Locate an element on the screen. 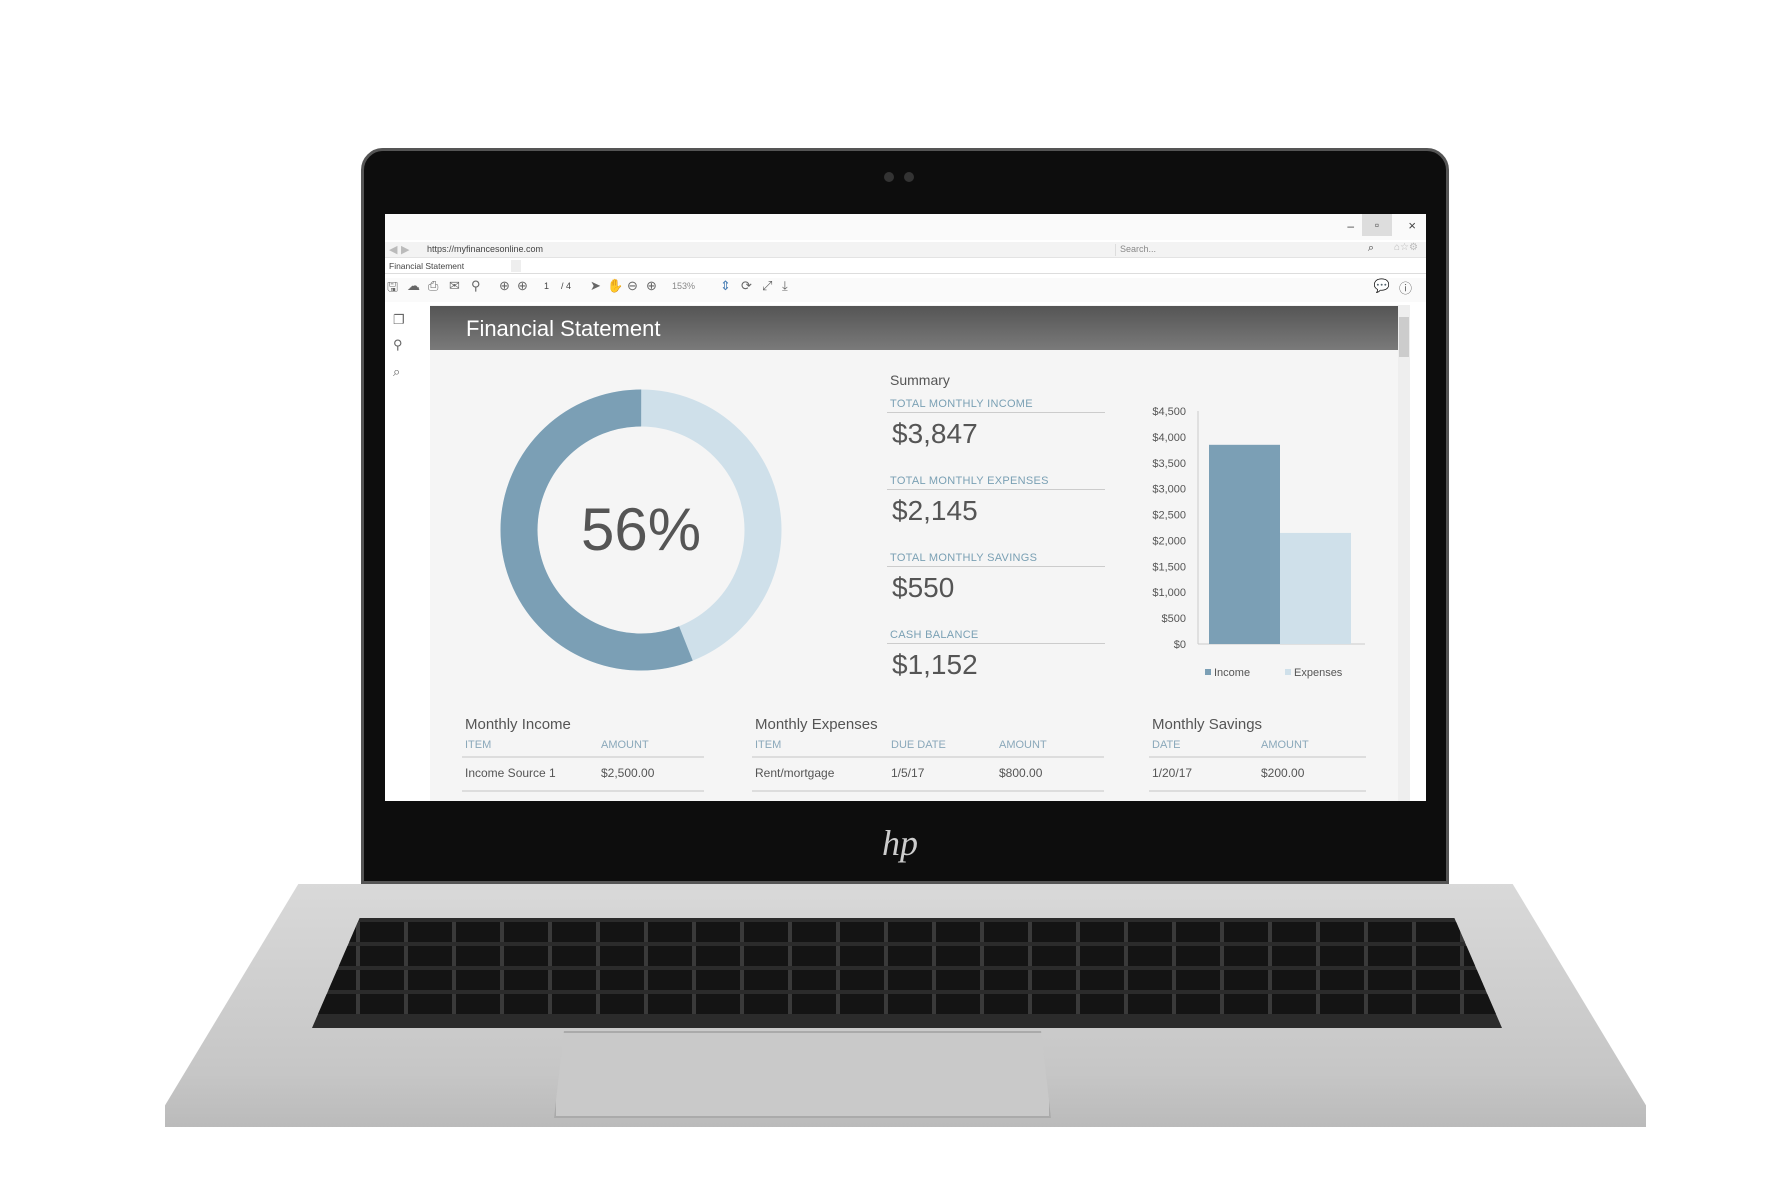  new-tab-button is located at coordinates (516, 266).